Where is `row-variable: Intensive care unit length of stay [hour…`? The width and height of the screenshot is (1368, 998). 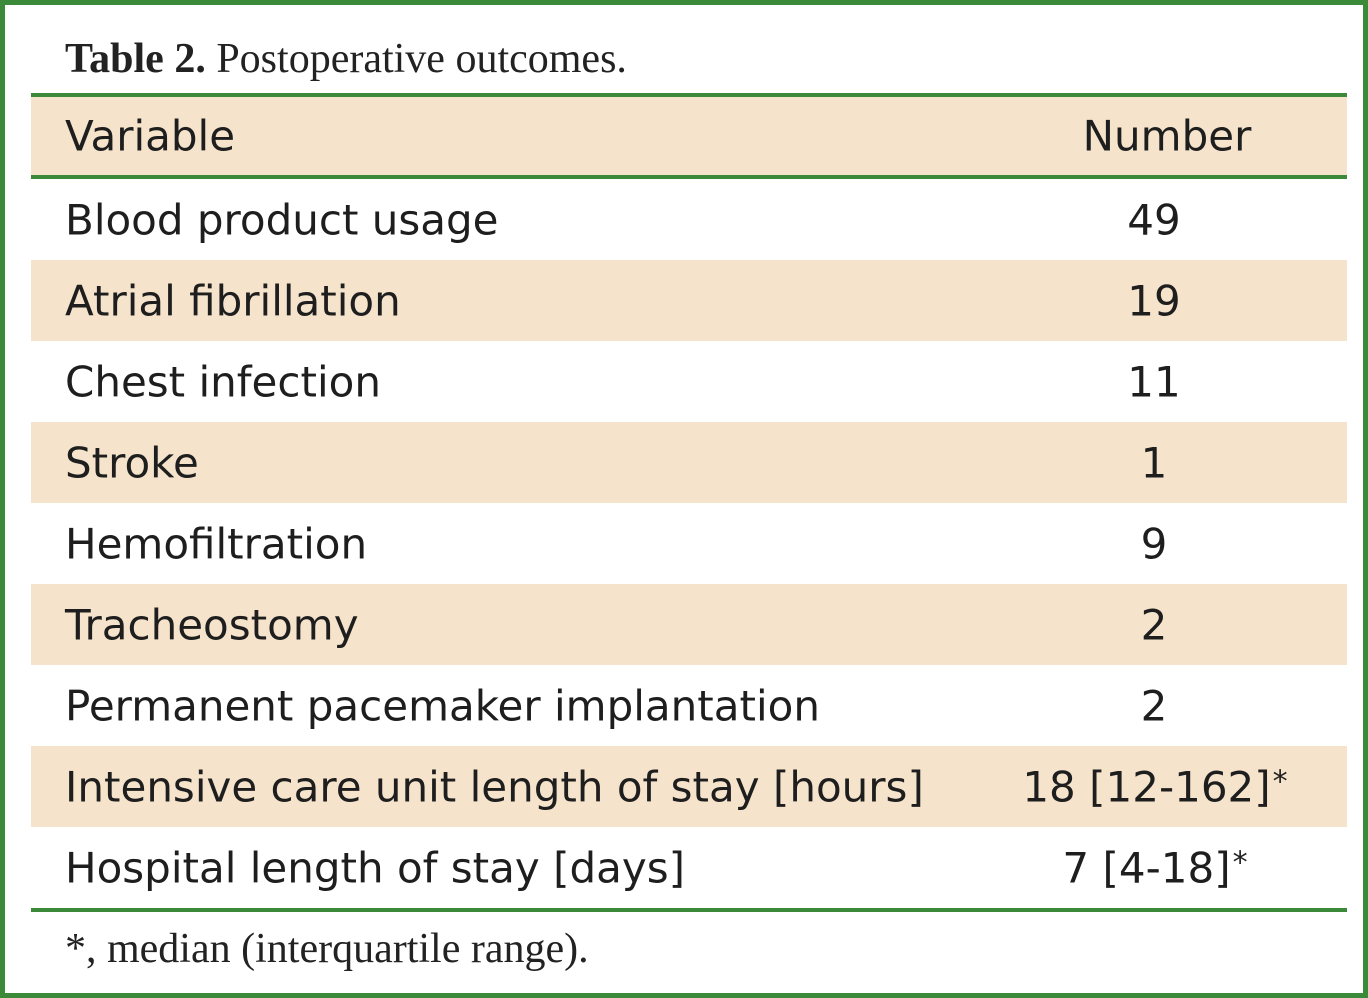
row-variable: Intensive care unit length of stay [hour… is located at coordinates (494, 786).